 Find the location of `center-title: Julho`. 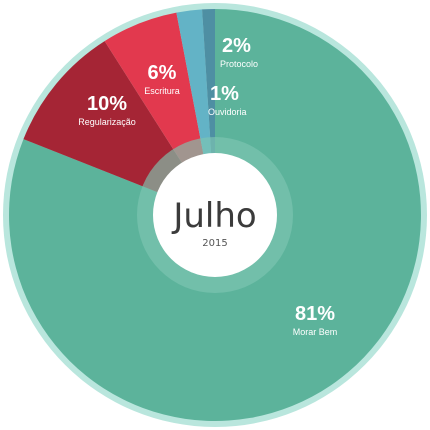

center-title: Julho is located at coordinates (213, 216).